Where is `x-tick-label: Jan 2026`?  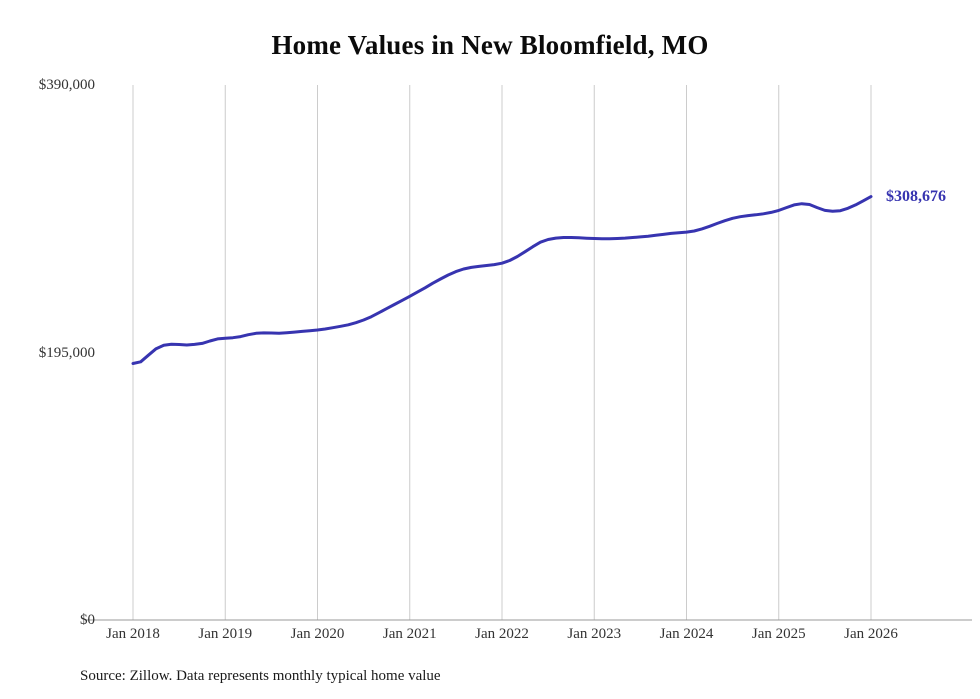 x-tick-label: Jan 2026 is located at coordinates (871, 634).